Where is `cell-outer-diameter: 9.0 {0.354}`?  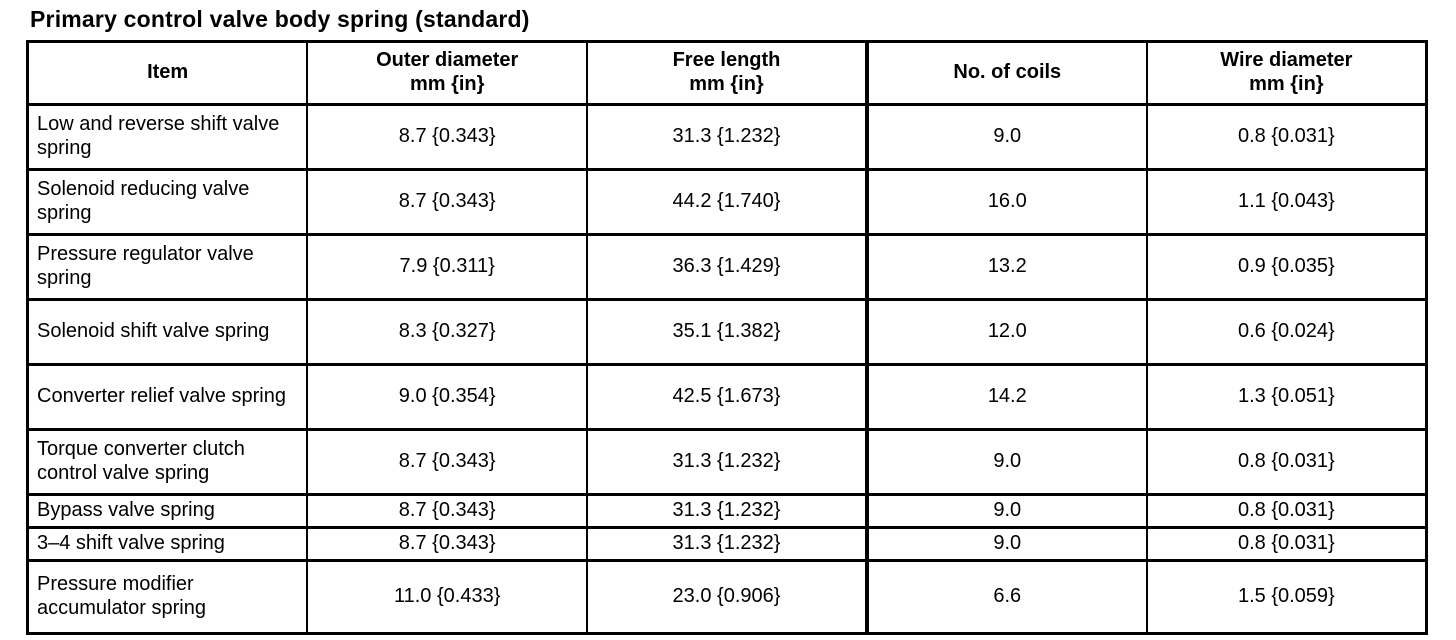 cell-outer-diameter: 9.0 {0.354} is located at coordinates (447, 397).